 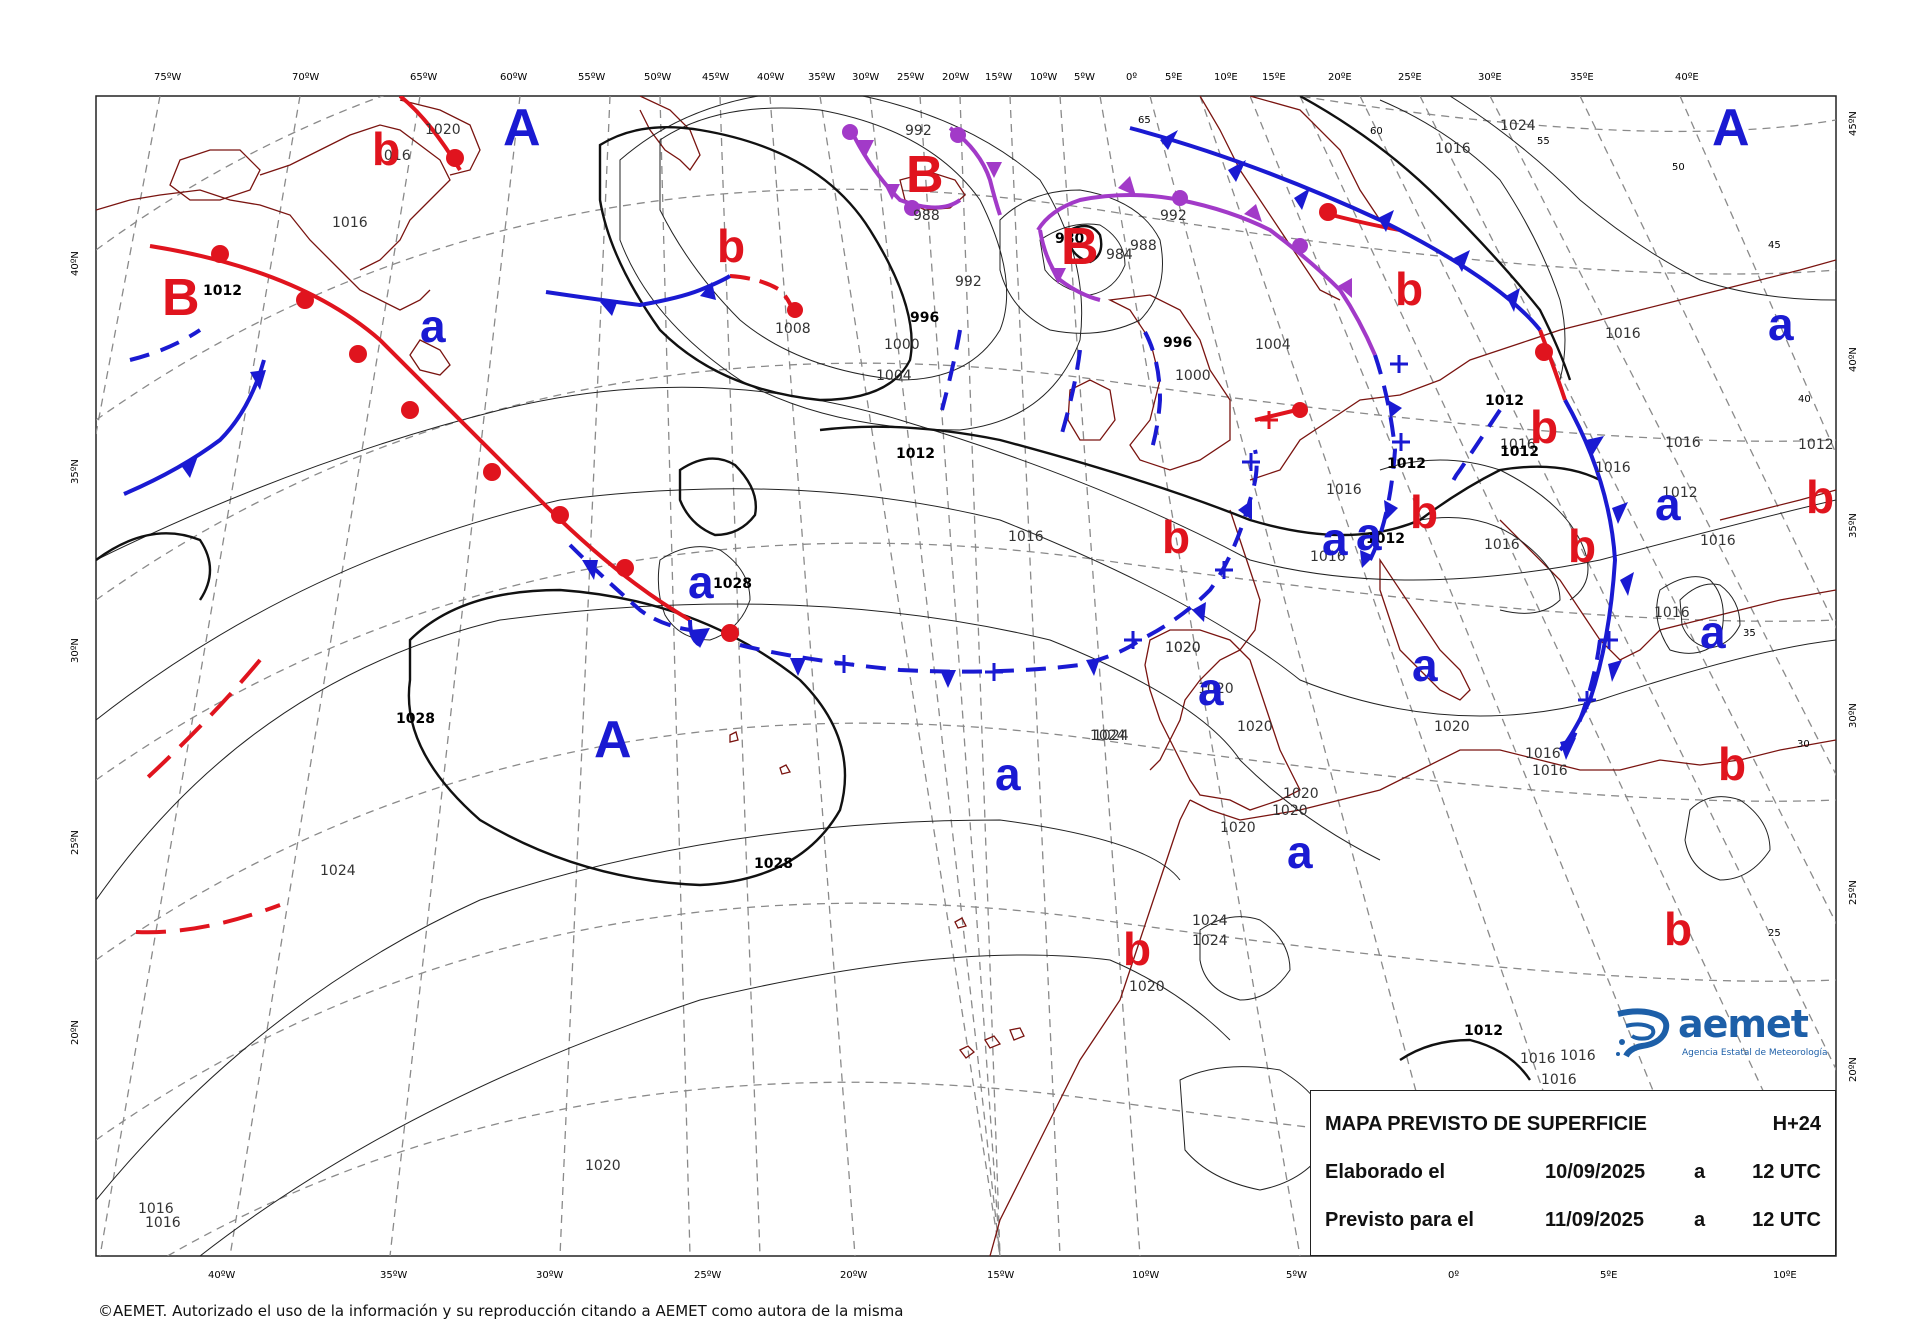 I want to click on lon-label: 60ºW, so click(x=513, y=77).